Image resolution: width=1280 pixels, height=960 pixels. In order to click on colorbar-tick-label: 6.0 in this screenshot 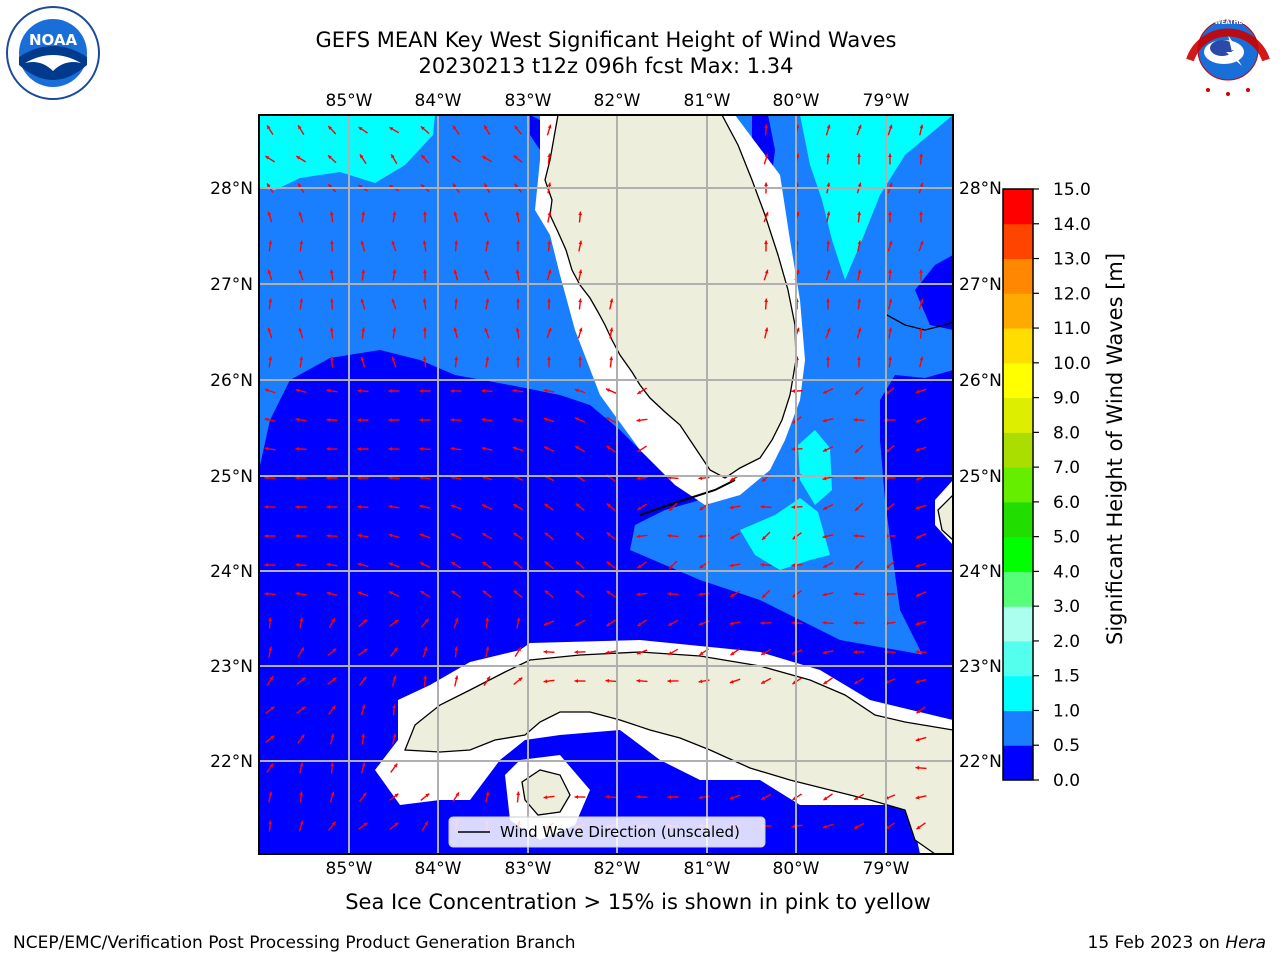, I will do `click(1066, 503)`.